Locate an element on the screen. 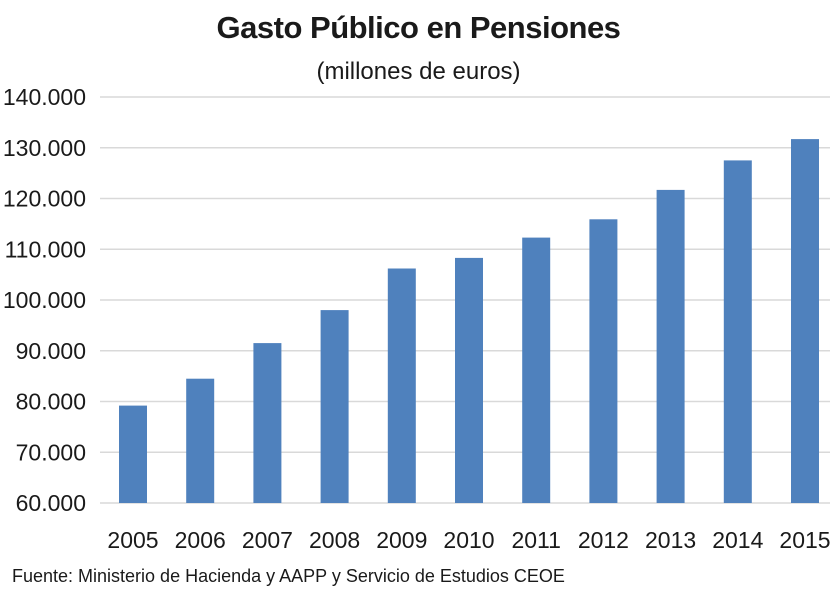 The height and width of the screenshot is (601, 837). chart-subtitle: (millones de euros) is located at coordinates (418, 71).